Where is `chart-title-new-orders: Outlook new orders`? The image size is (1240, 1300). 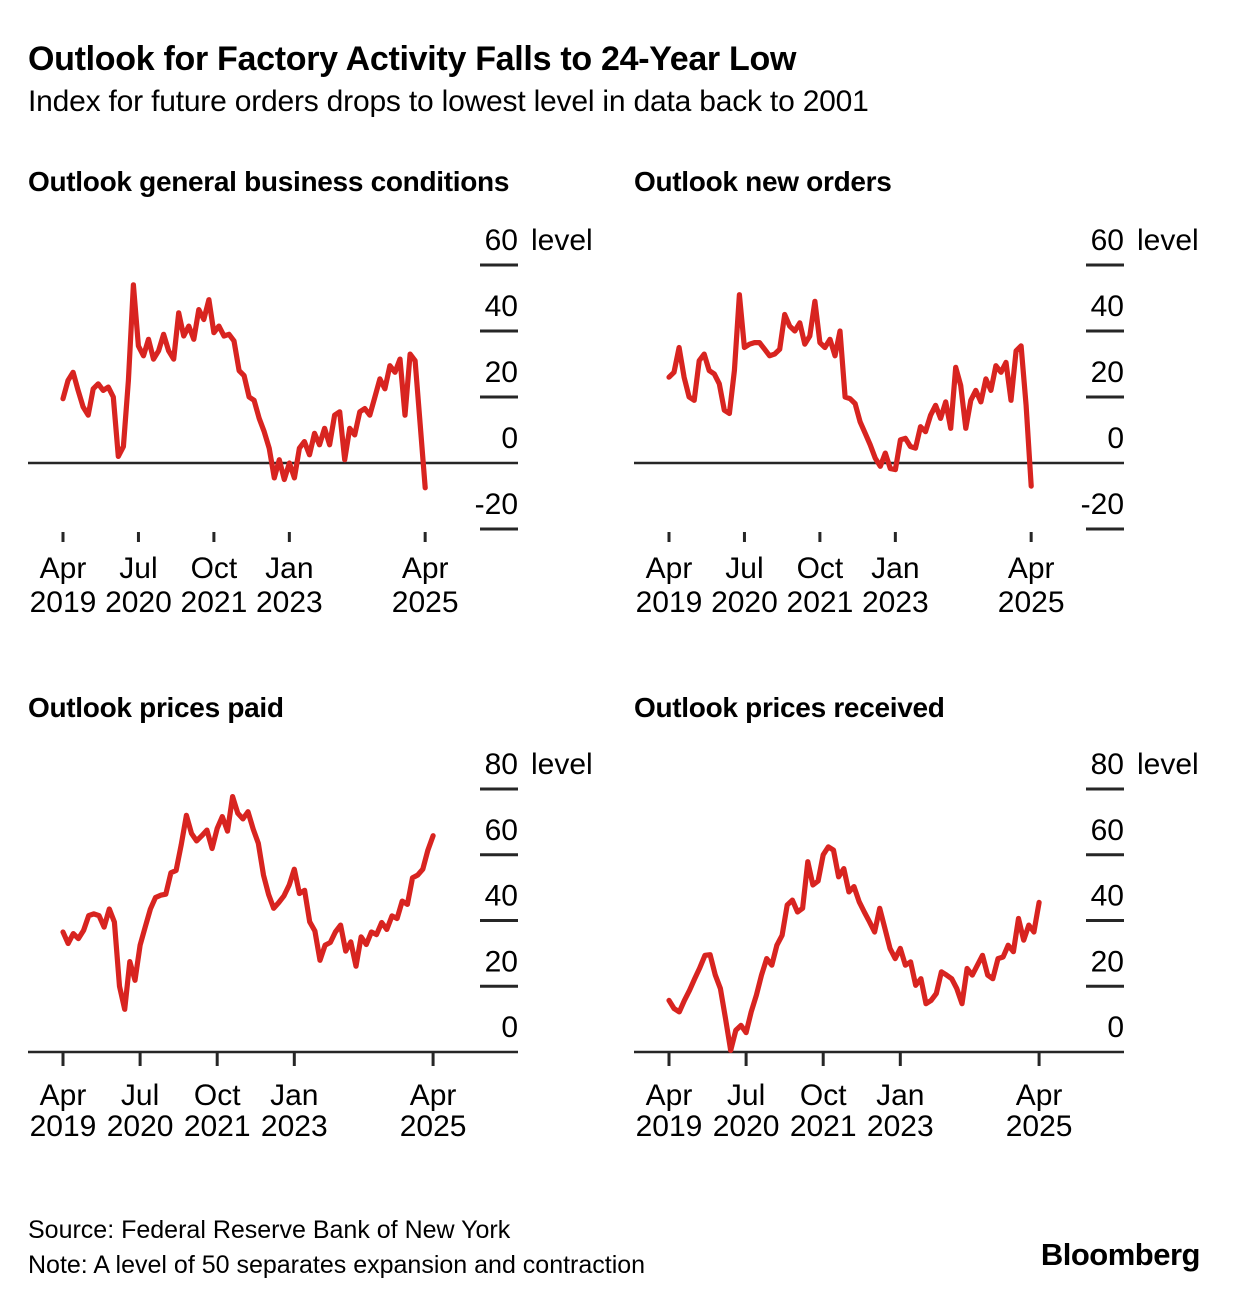 chart-title-new-orders: Outlook new orders is located at coordinates (763, 181).